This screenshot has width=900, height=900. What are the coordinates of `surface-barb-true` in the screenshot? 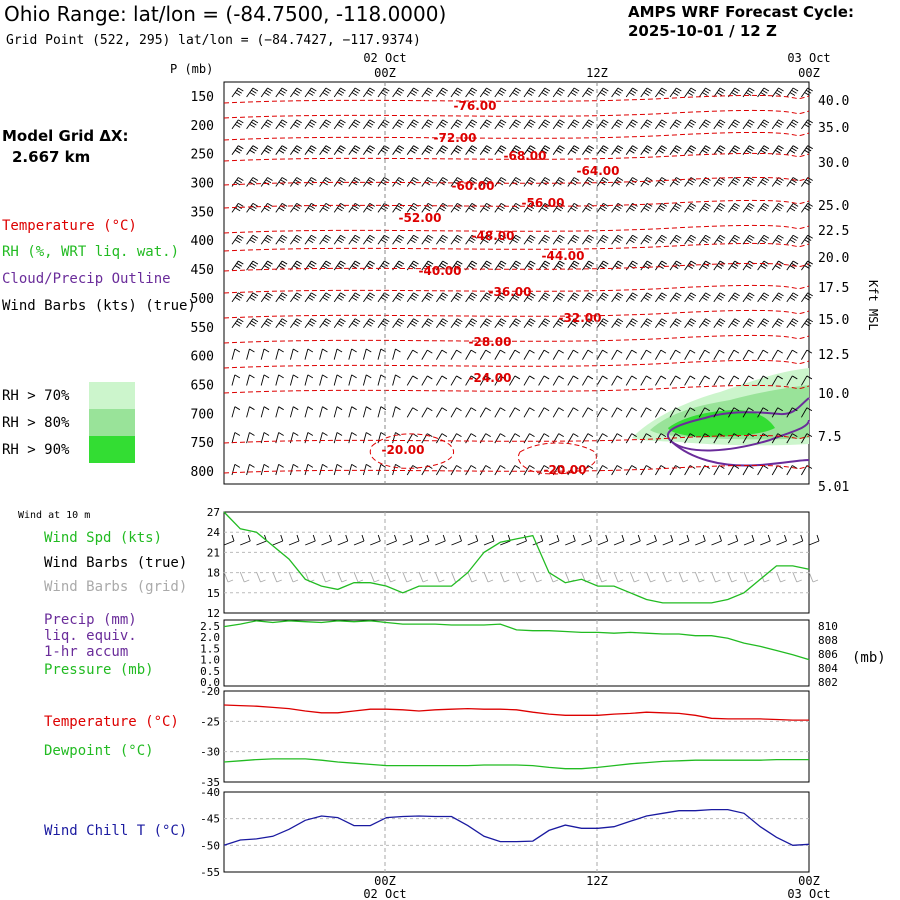 It's located at (781, 543).